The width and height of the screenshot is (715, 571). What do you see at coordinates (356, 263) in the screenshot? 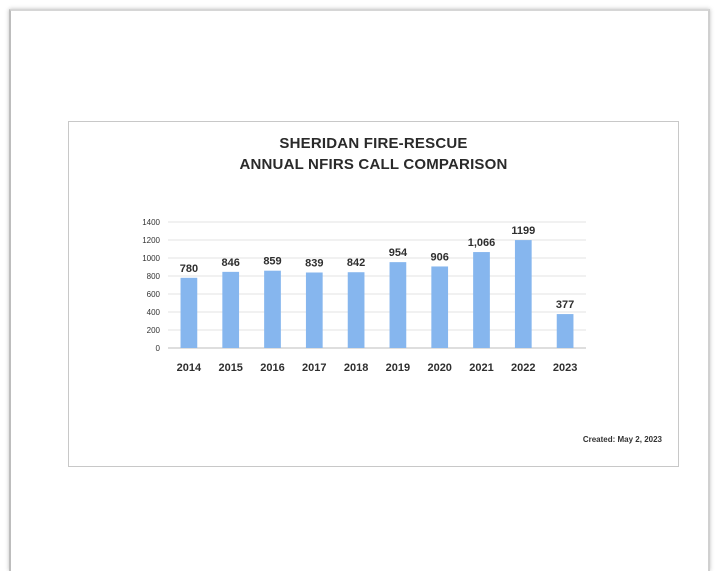
I see `data-label: 842` at bounding box center [356, 263].